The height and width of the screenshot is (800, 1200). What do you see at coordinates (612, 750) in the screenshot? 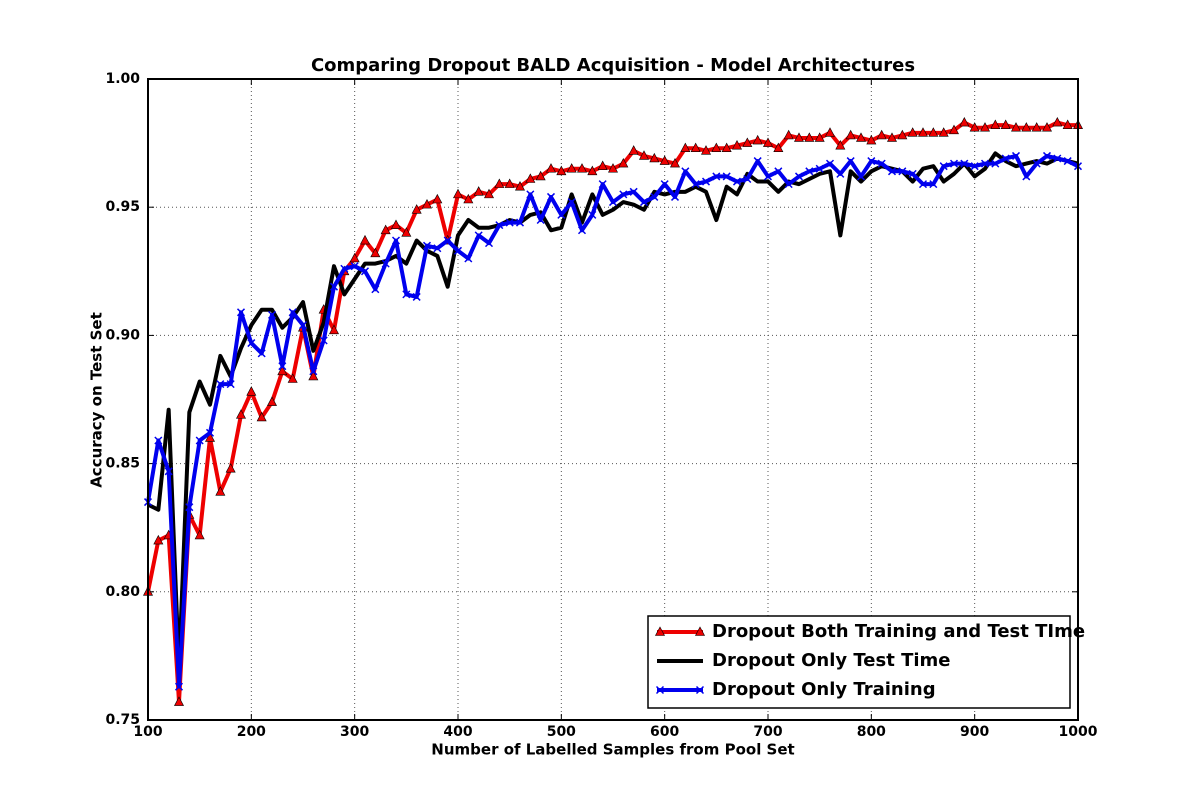
I see `x-axis-label: Number of Labelled Samples from Pool Set` at bounding box center [612, 750].